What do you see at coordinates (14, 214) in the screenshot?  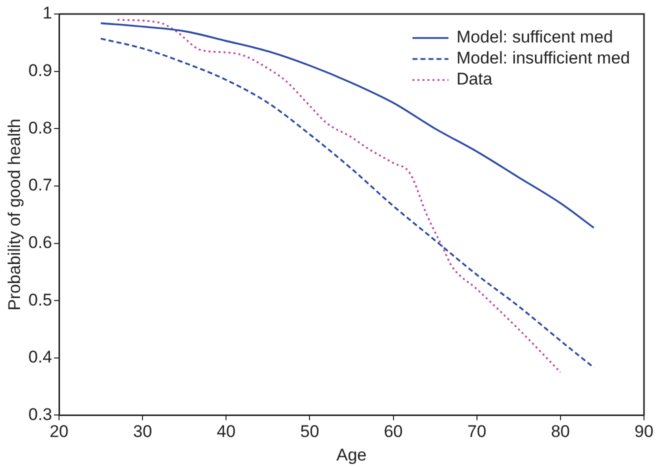 I see `y-axis-title: Probability of good health` at bounding box center [14, 214].